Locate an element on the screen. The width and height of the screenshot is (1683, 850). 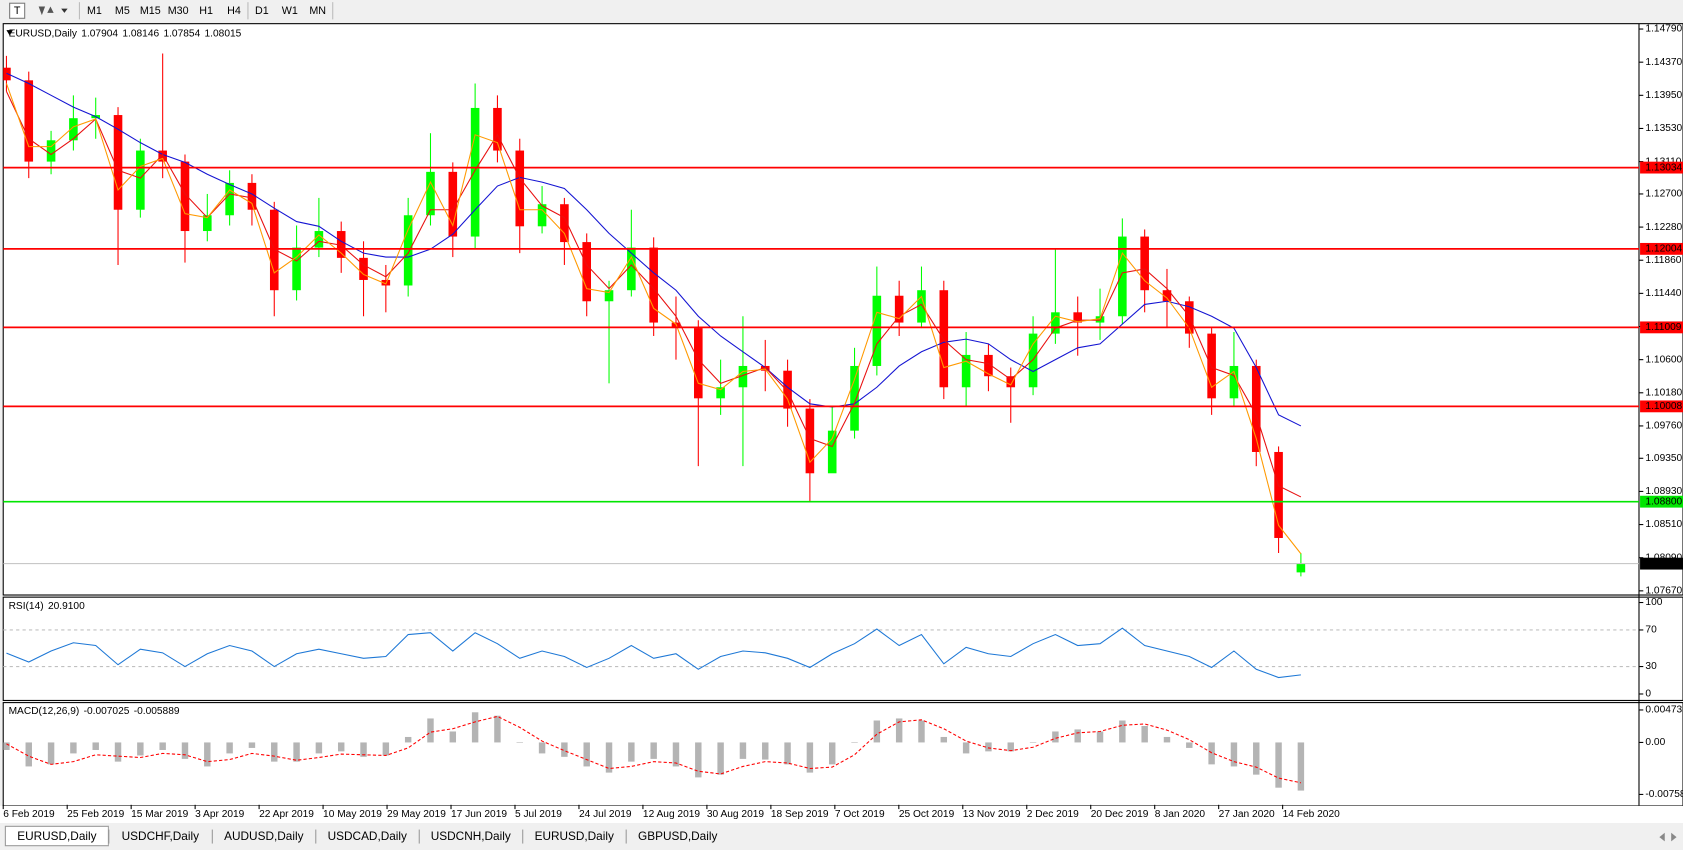
header-part: -0.005889 is located at coordinates (157, 711).